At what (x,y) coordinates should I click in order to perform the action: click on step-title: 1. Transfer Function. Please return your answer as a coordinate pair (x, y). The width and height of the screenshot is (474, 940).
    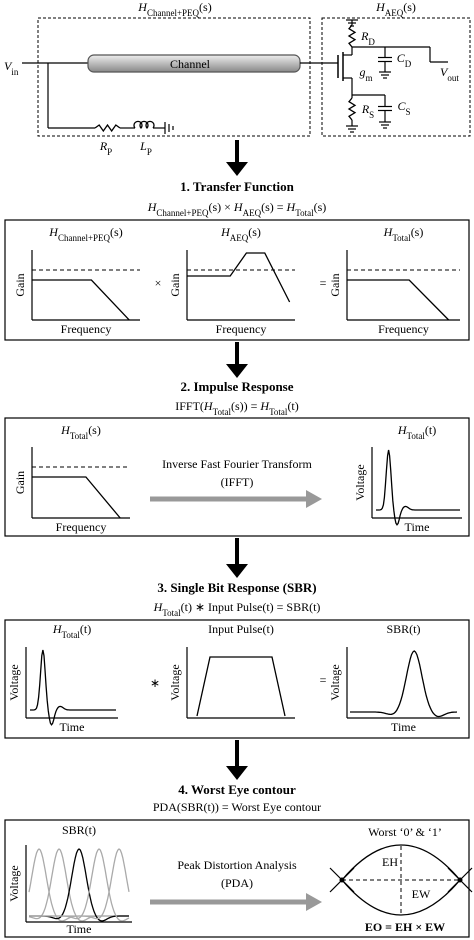
    Looking at the image, I should click on (237, 186).